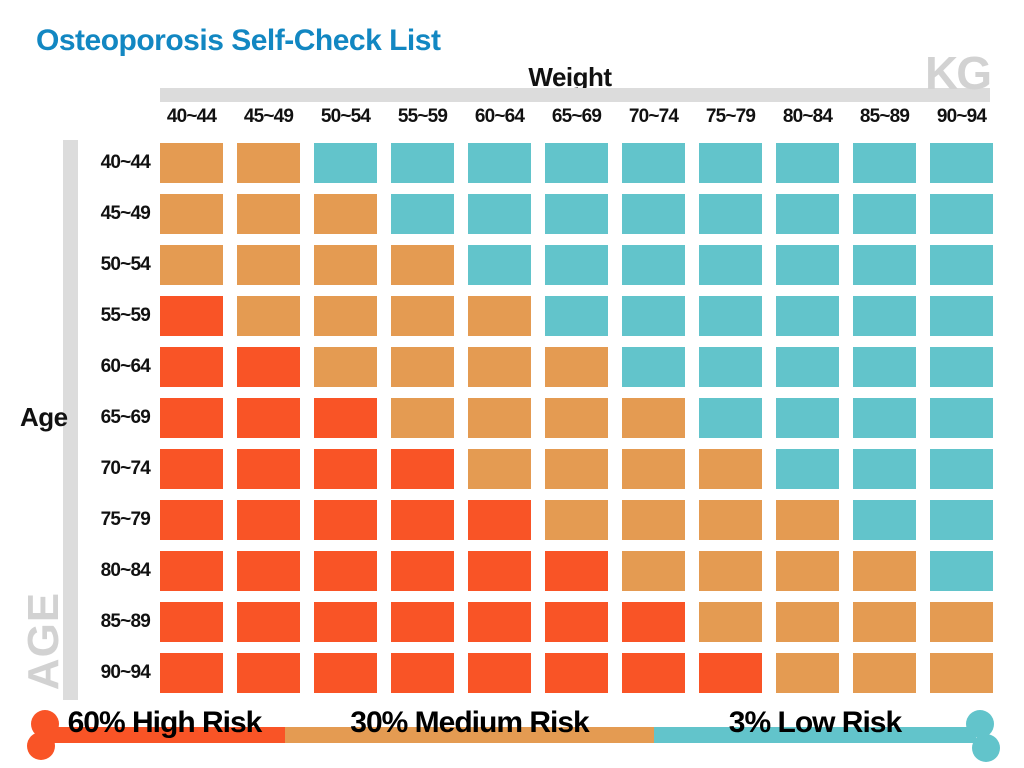 Image resolution: width=1024 pixels, height=768 pixels. Describe the element at coordinates (125, 162) in the screenshot. I see `age-row-label: 40~44` at that location.